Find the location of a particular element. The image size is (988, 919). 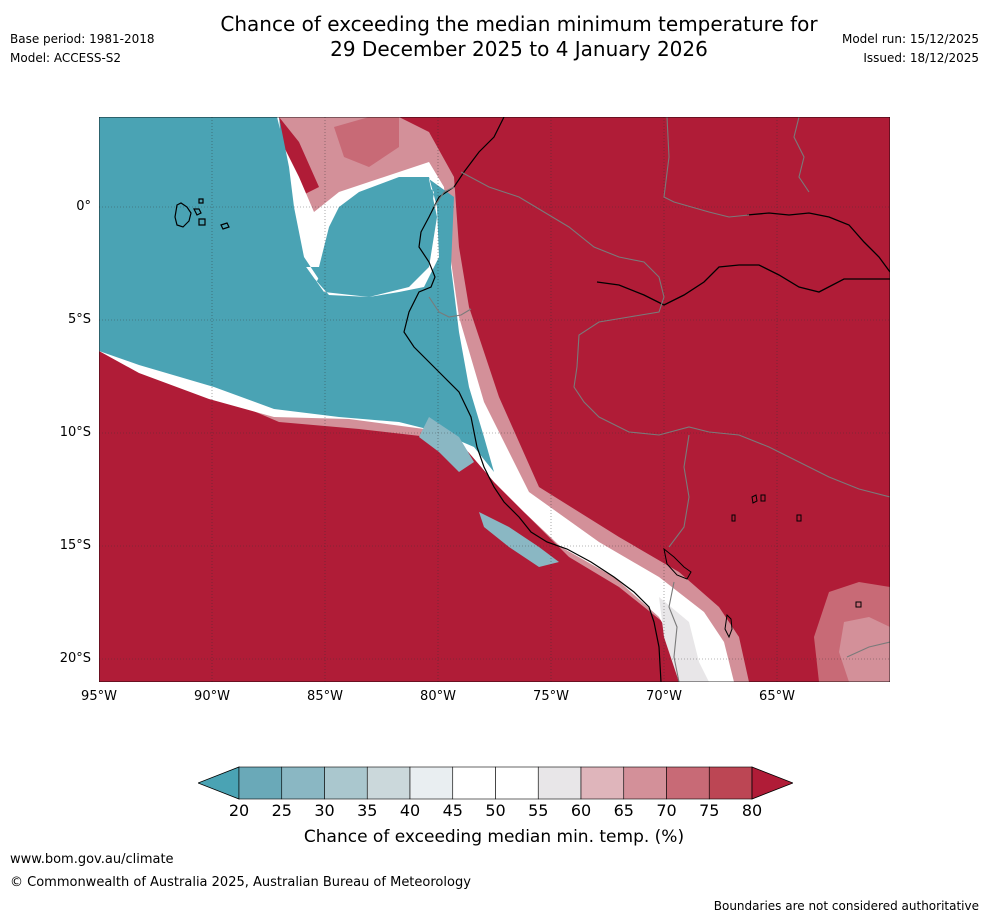

colorbar-tick-label: 40 is located at coordinates (410, 810).